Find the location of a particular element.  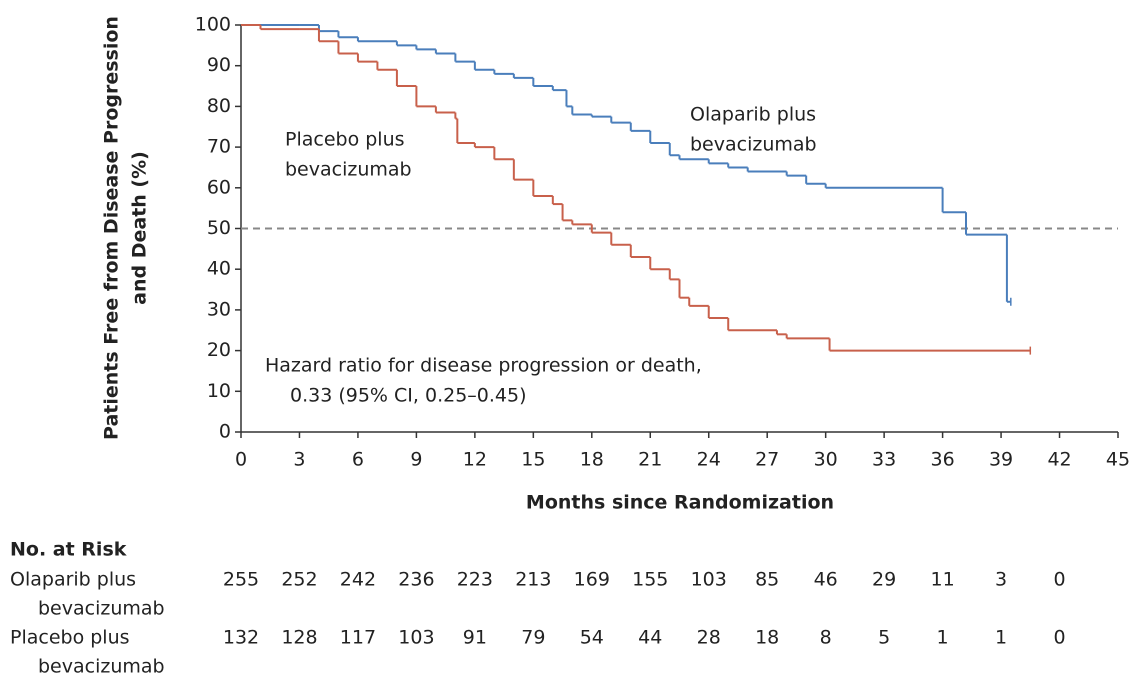

x-axis-label: Months since Randomization is located at coordinates (680, 503).